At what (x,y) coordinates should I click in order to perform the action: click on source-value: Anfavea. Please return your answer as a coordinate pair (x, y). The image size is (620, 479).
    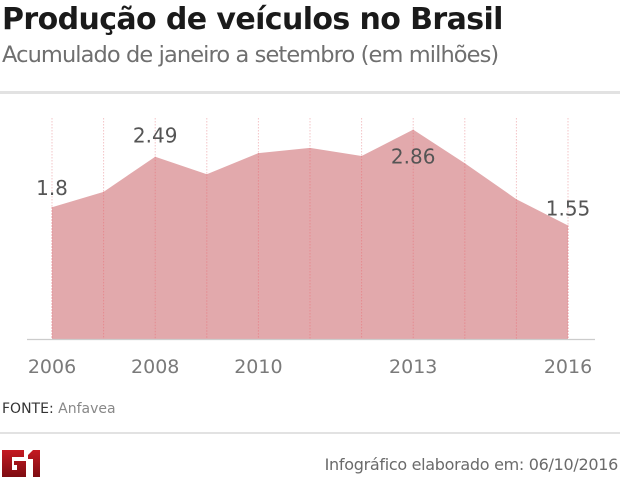
    Looking at the image, I should click on (87, 409).